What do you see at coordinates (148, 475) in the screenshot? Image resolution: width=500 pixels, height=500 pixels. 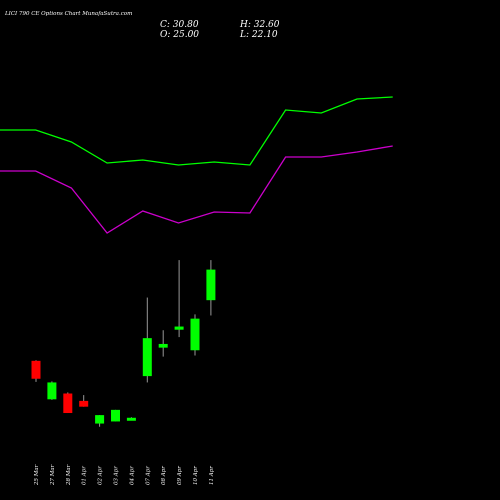 I see `x-tick-label: 07 Apr` at bounding box center [148, 475].